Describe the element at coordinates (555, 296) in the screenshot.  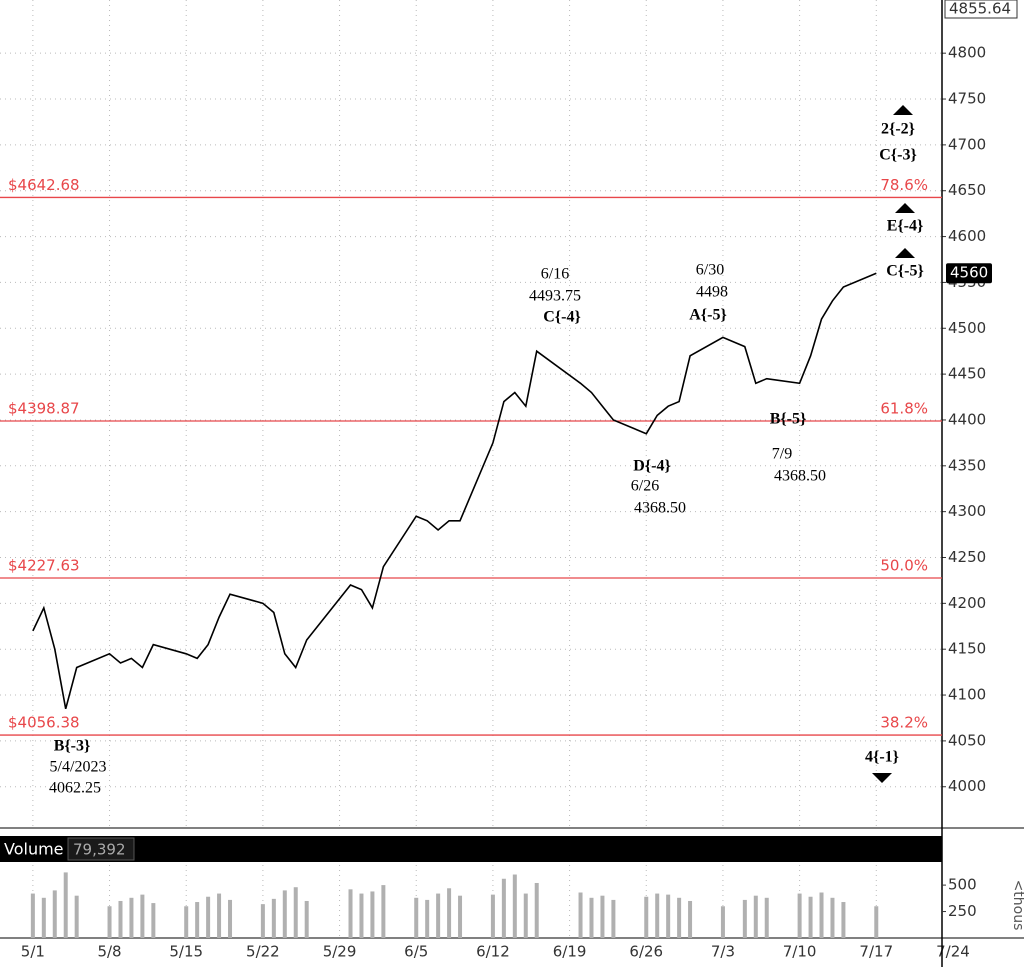
I see `wave-annotation: 4493.75` at that location.